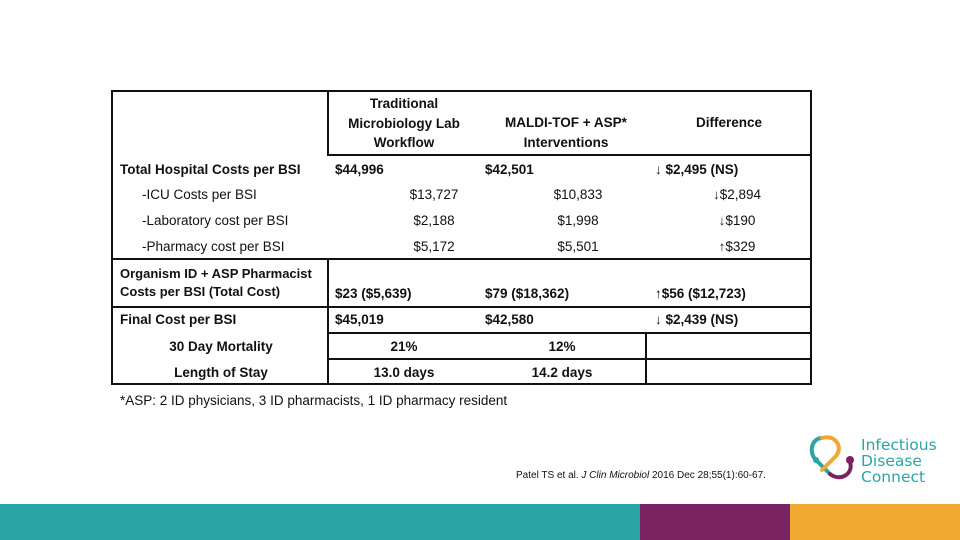 The height and width of the screenshot is (540, 960). What do you see at coordinates (509, 169) in the screenshot?
I see `cell-total-maldi: $42,501` at bounding box center [509, 169].